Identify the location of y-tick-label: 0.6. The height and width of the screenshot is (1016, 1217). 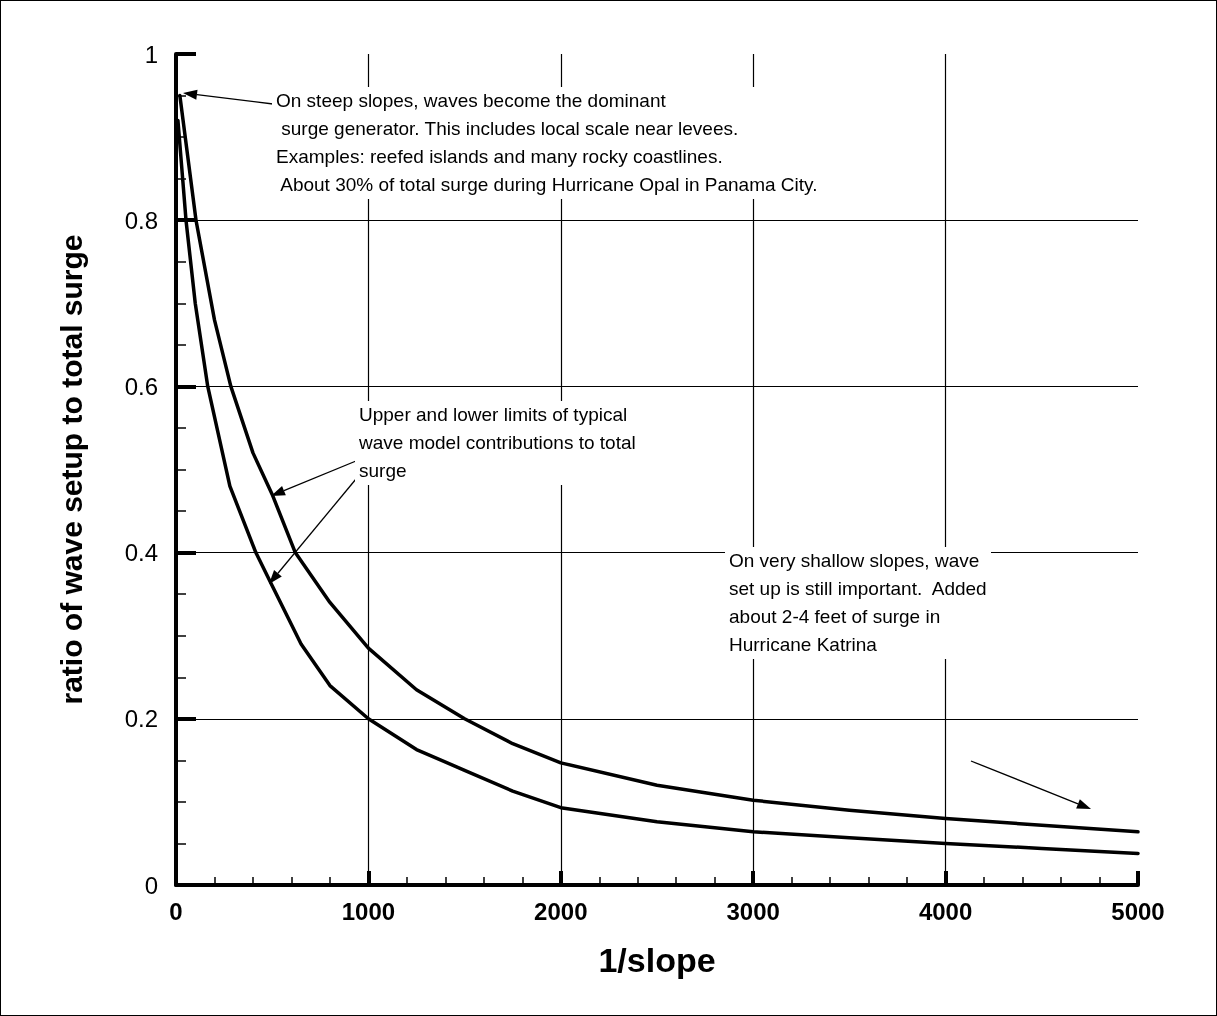
(141, 386).